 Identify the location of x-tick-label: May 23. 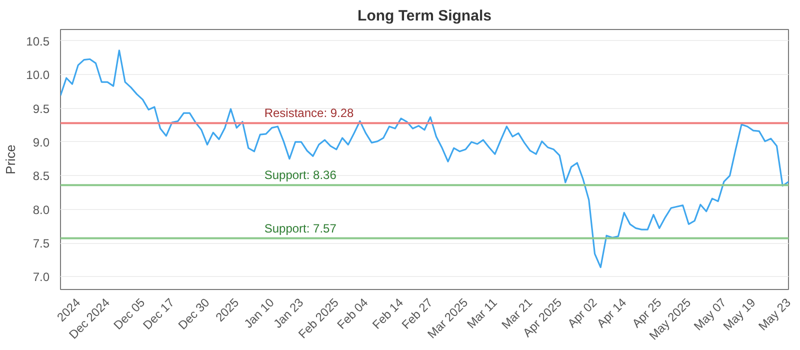
(775, 314).